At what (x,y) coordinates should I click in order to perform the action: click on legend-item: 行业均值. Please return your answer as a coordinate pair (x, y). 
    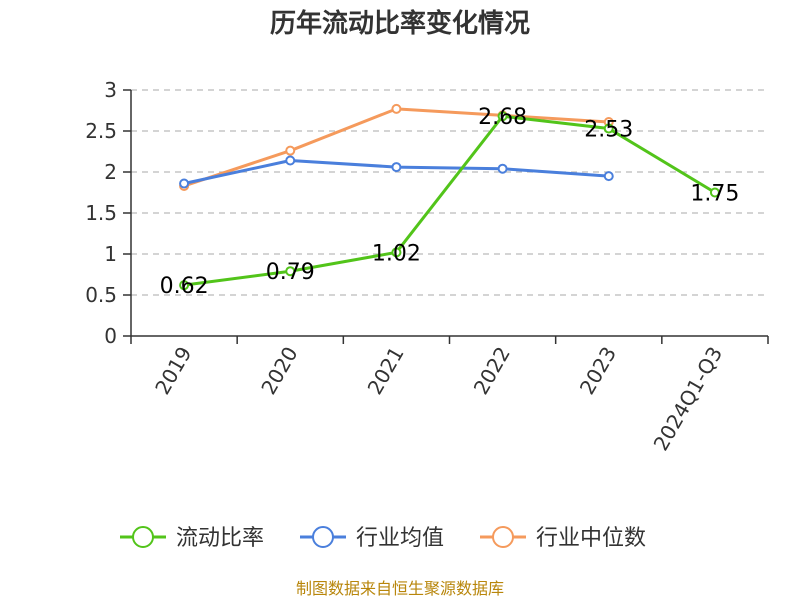
    Looking at the image, I should click on (372, 538).